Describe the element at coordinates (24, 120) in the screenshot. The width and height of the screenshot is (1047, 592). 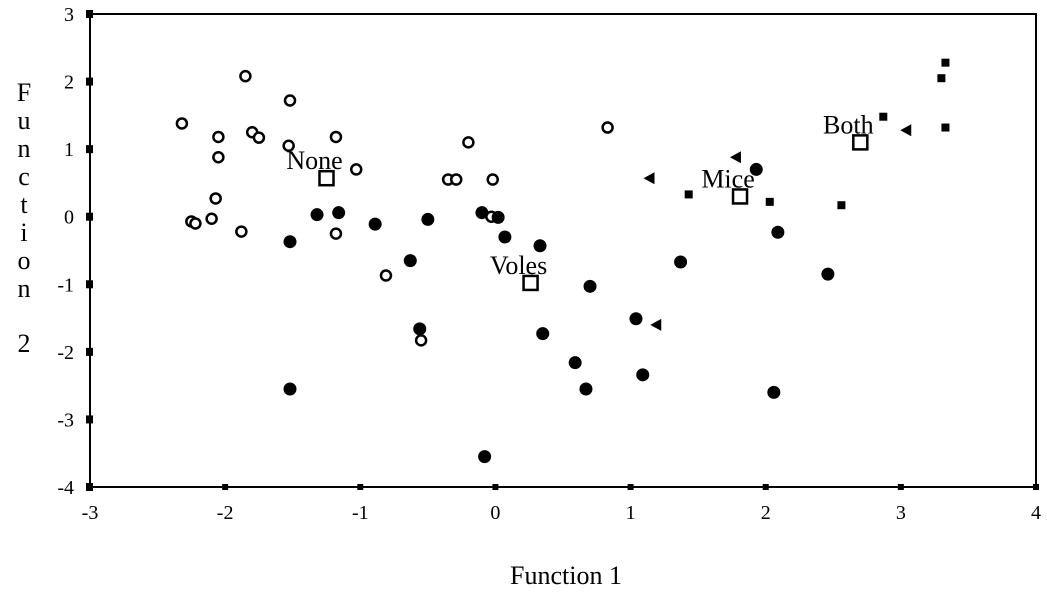
I see `y-axis-title-char: u` at that location.